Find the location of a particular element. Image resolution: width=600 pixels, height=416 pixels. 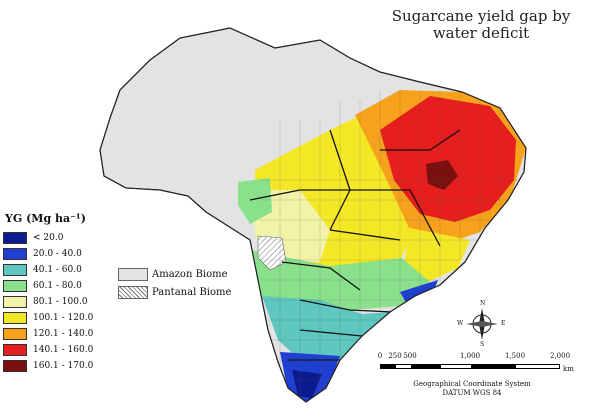

legend-row: 80.1 - 100.0 is located at coordinates (63, 302).